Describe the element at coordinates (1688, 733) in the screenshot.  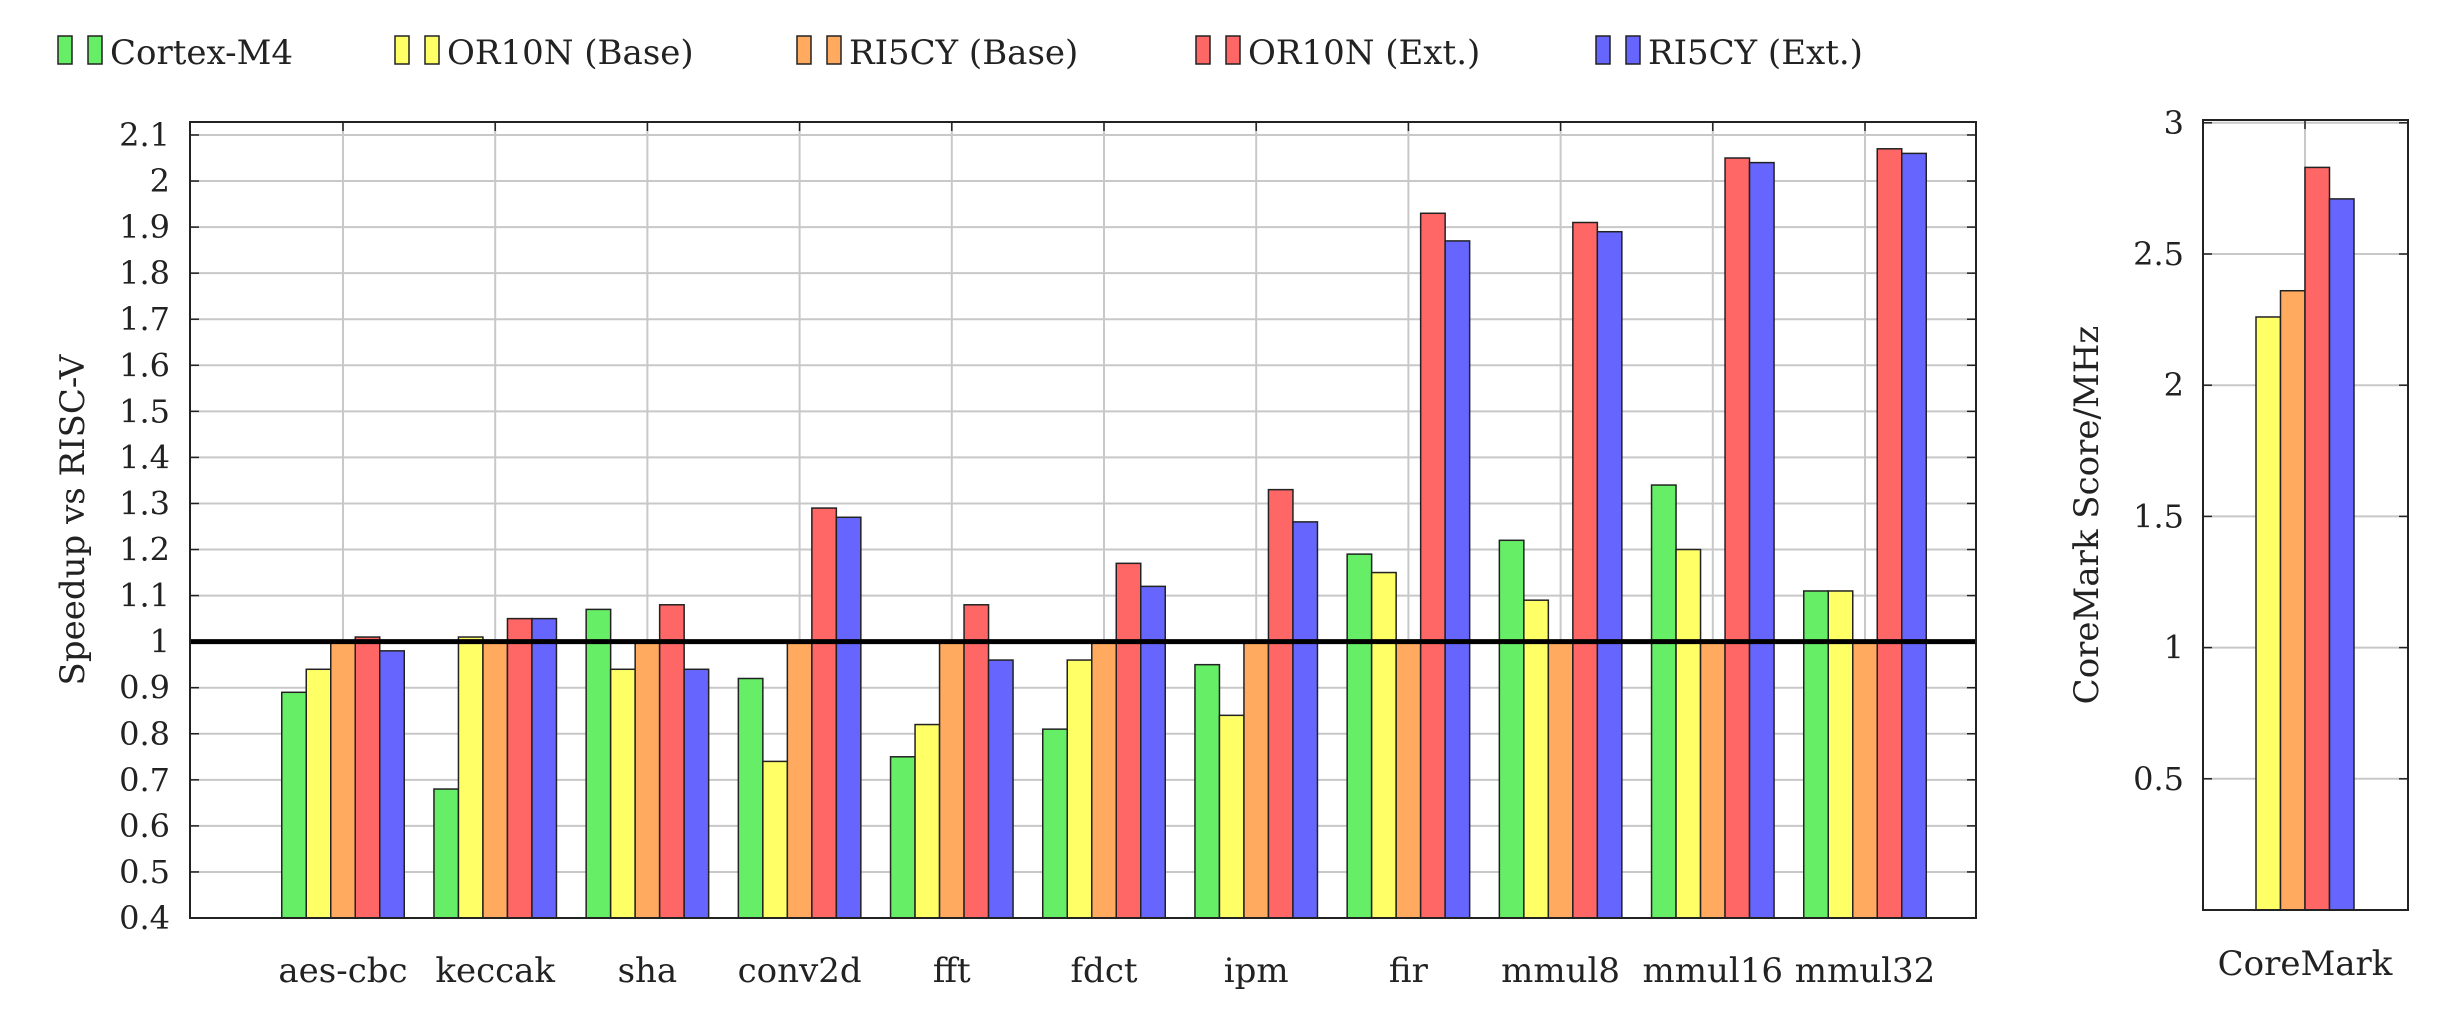
I see `bar-mmul16-or10n-base` at that location.